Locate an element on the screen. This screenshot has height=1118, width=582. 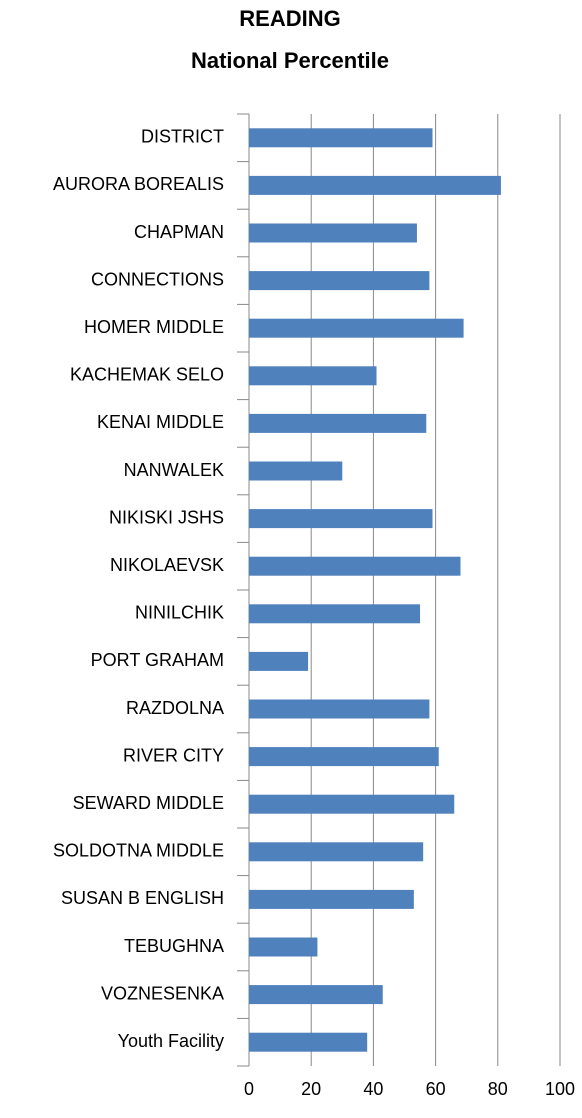
y-tick-label: SOLDOTNA MIDDLE is located at coordinates (138, 851).